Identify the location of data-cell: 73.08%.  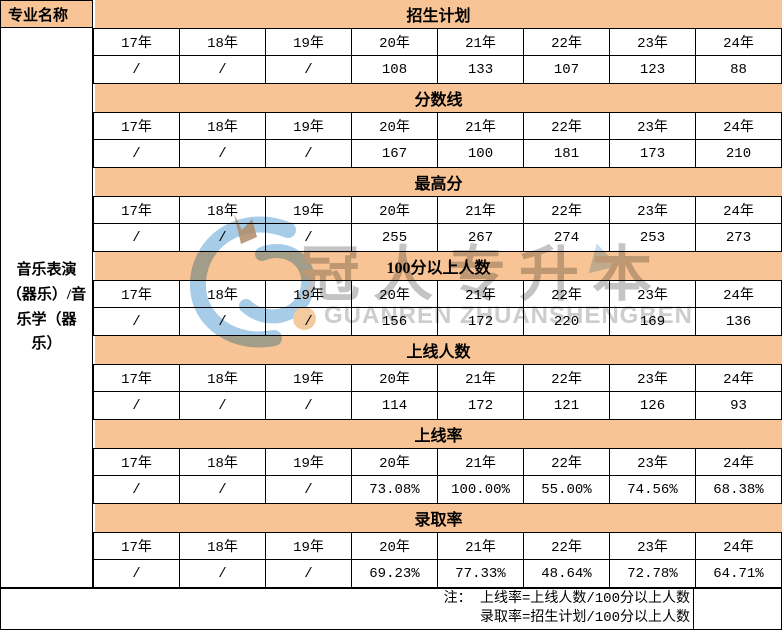
(394, 489).